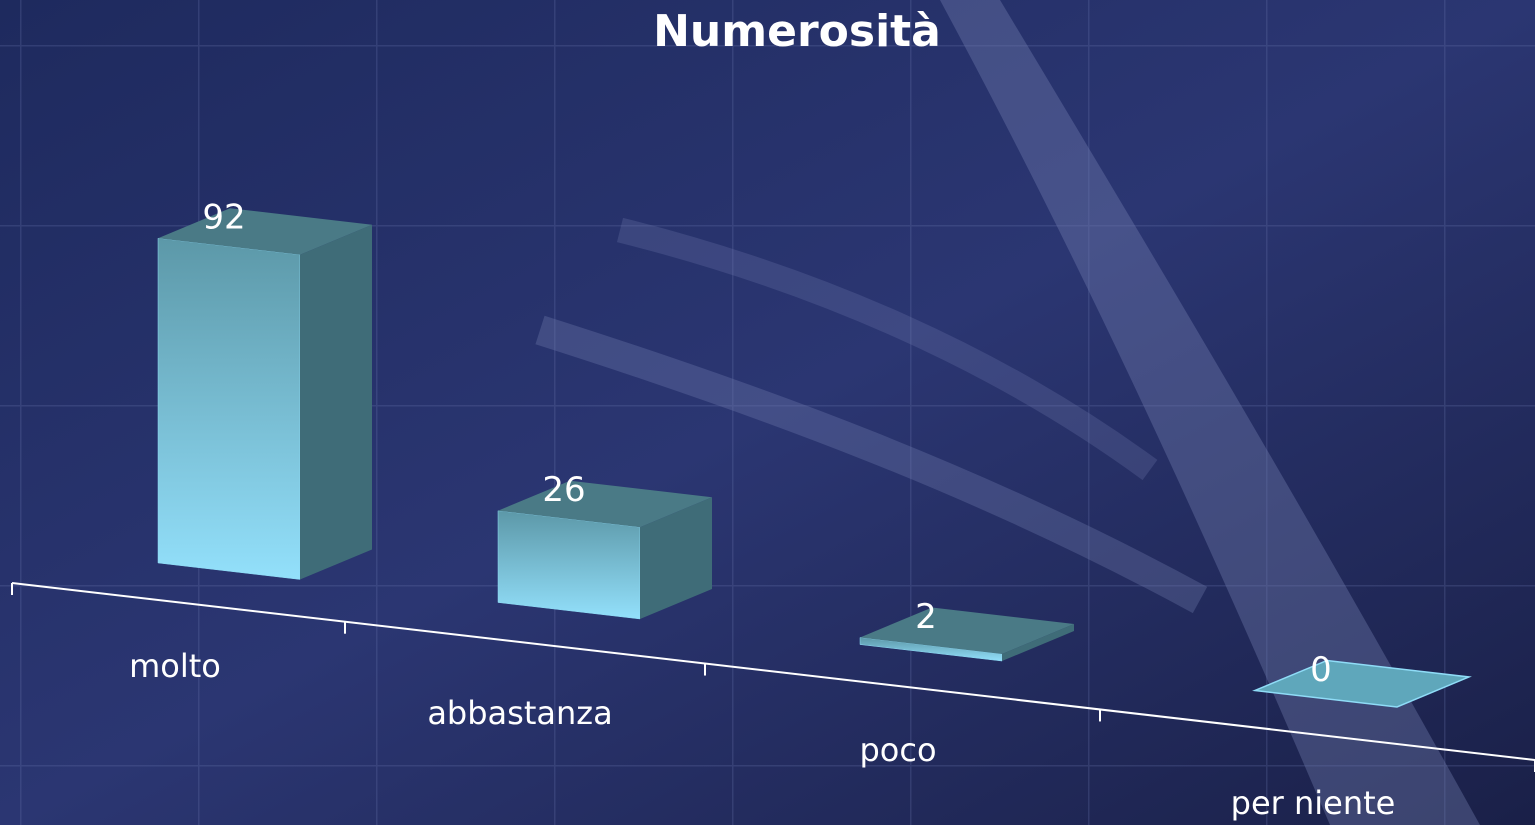 The height and width of the screenshot is (825, 1535). Describe the element at coordinates (175, 666) in the screenshot. I see `x-tick-label: molto` at that location.